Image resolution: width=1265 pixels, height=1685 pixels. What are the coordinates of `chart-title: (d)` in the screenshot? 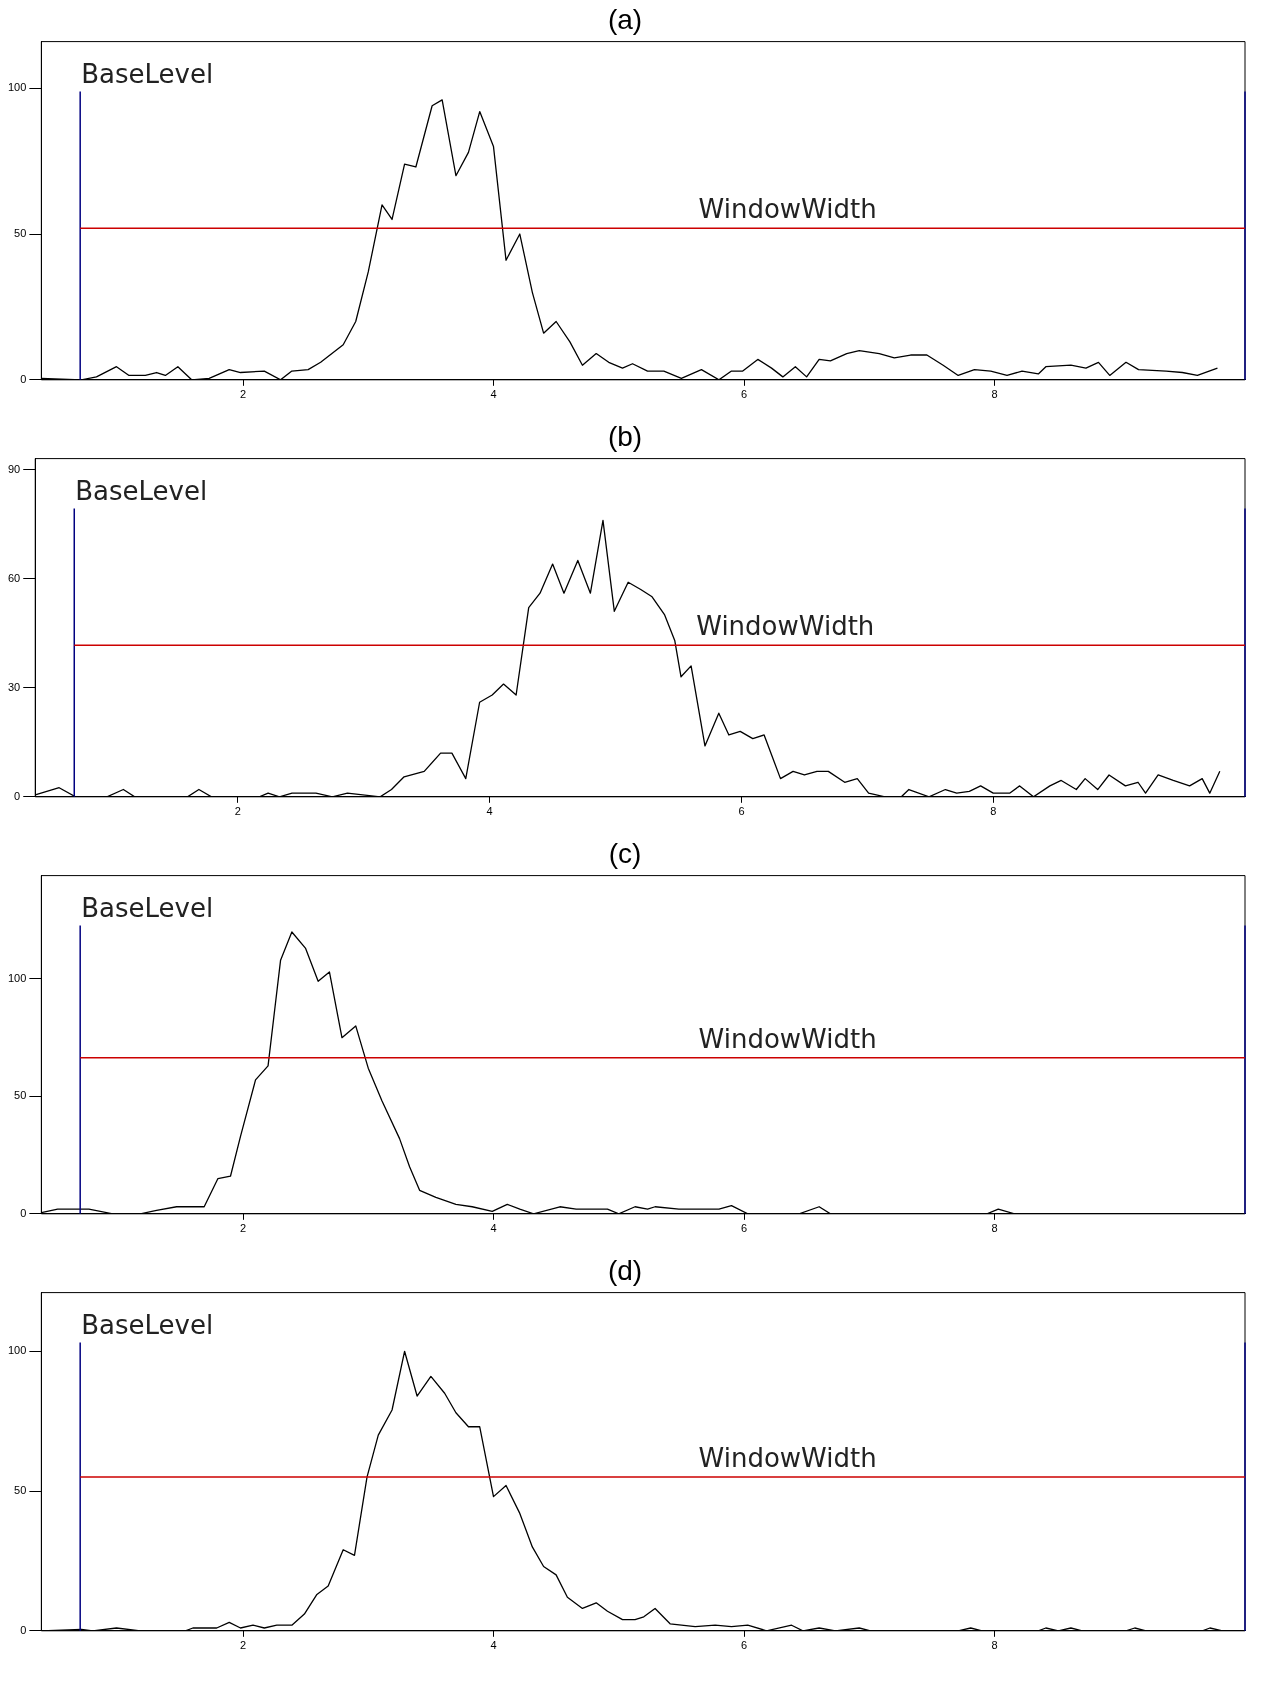 It's located at (625, 1270).